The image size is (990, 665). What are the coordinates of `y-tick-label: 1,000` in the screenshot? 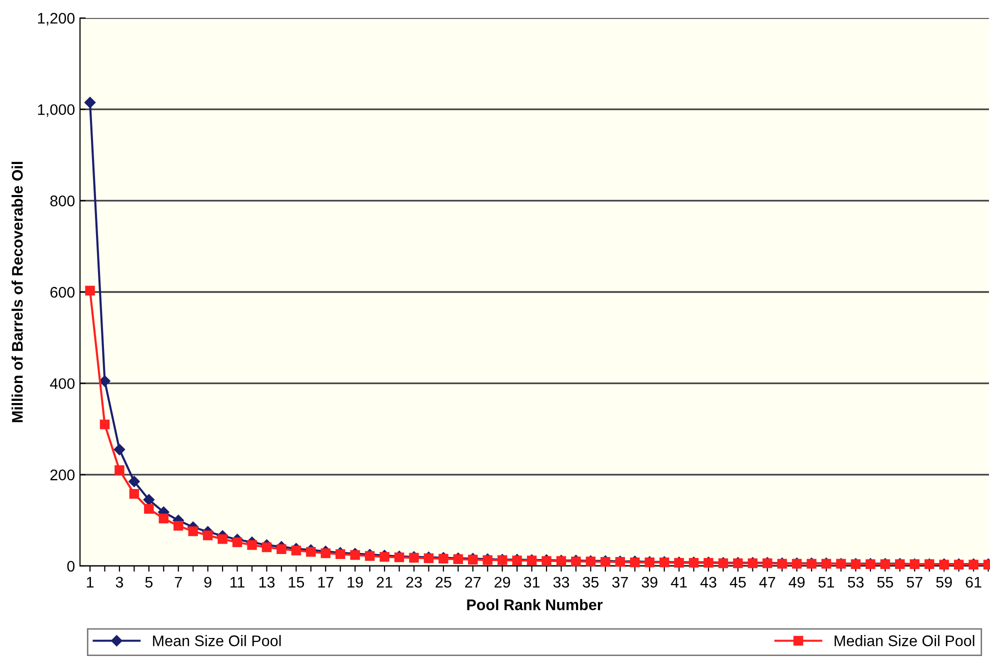 It's located at (56, 110).